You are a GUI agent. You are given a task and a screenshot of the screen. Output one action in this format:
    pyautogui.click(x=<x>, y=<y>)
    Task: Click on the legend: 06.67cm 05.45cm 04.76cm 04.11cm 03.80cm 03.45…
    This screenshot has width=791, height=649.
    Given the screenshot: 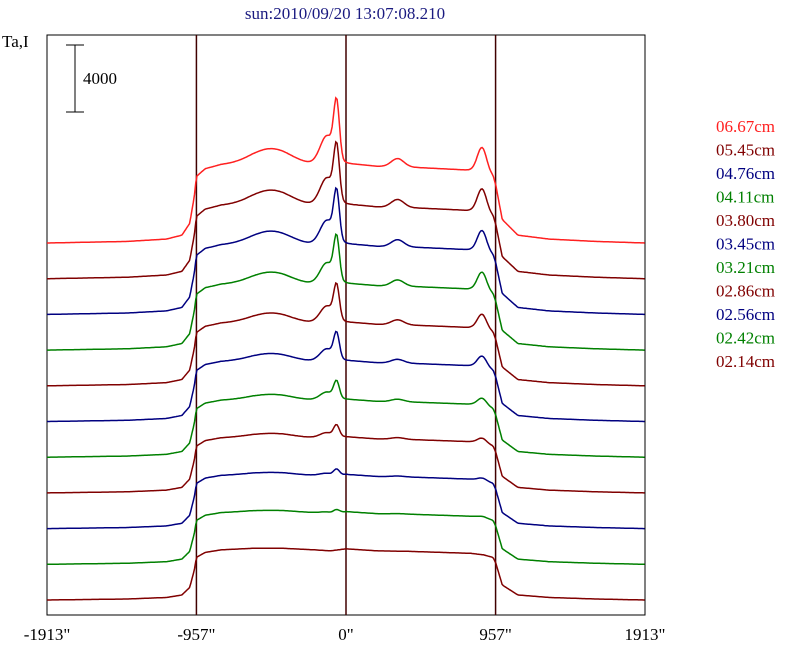 What is the action you would take?
    pyautogui.click(x=745, y=244)
    